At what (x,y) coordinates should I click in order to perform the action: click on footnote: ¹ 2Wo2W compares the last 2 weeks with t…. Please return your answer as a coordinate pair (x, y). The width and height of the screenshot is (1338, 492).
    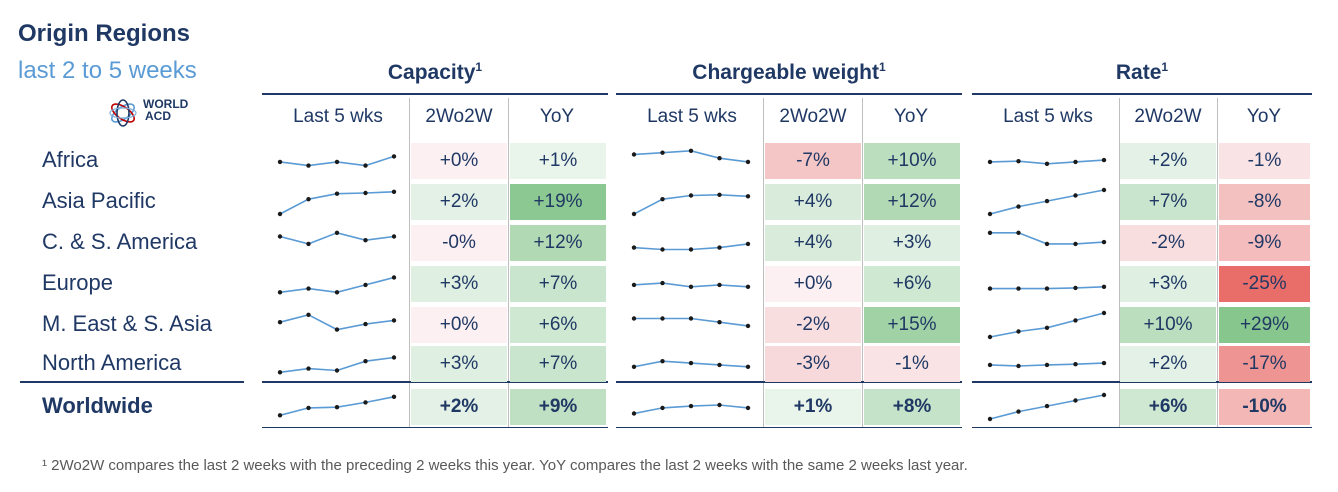
    Looking at the image, I should click on (505, 465).